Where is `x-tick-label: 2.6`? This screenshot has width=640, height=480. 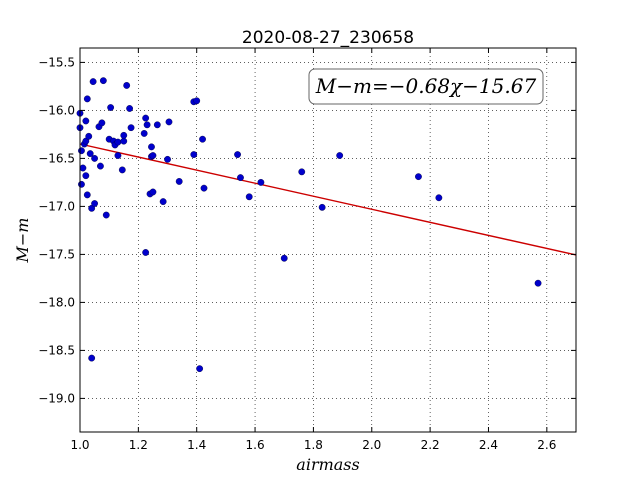
x-tick-label: 2.6 is located at coordinates (546, 445).